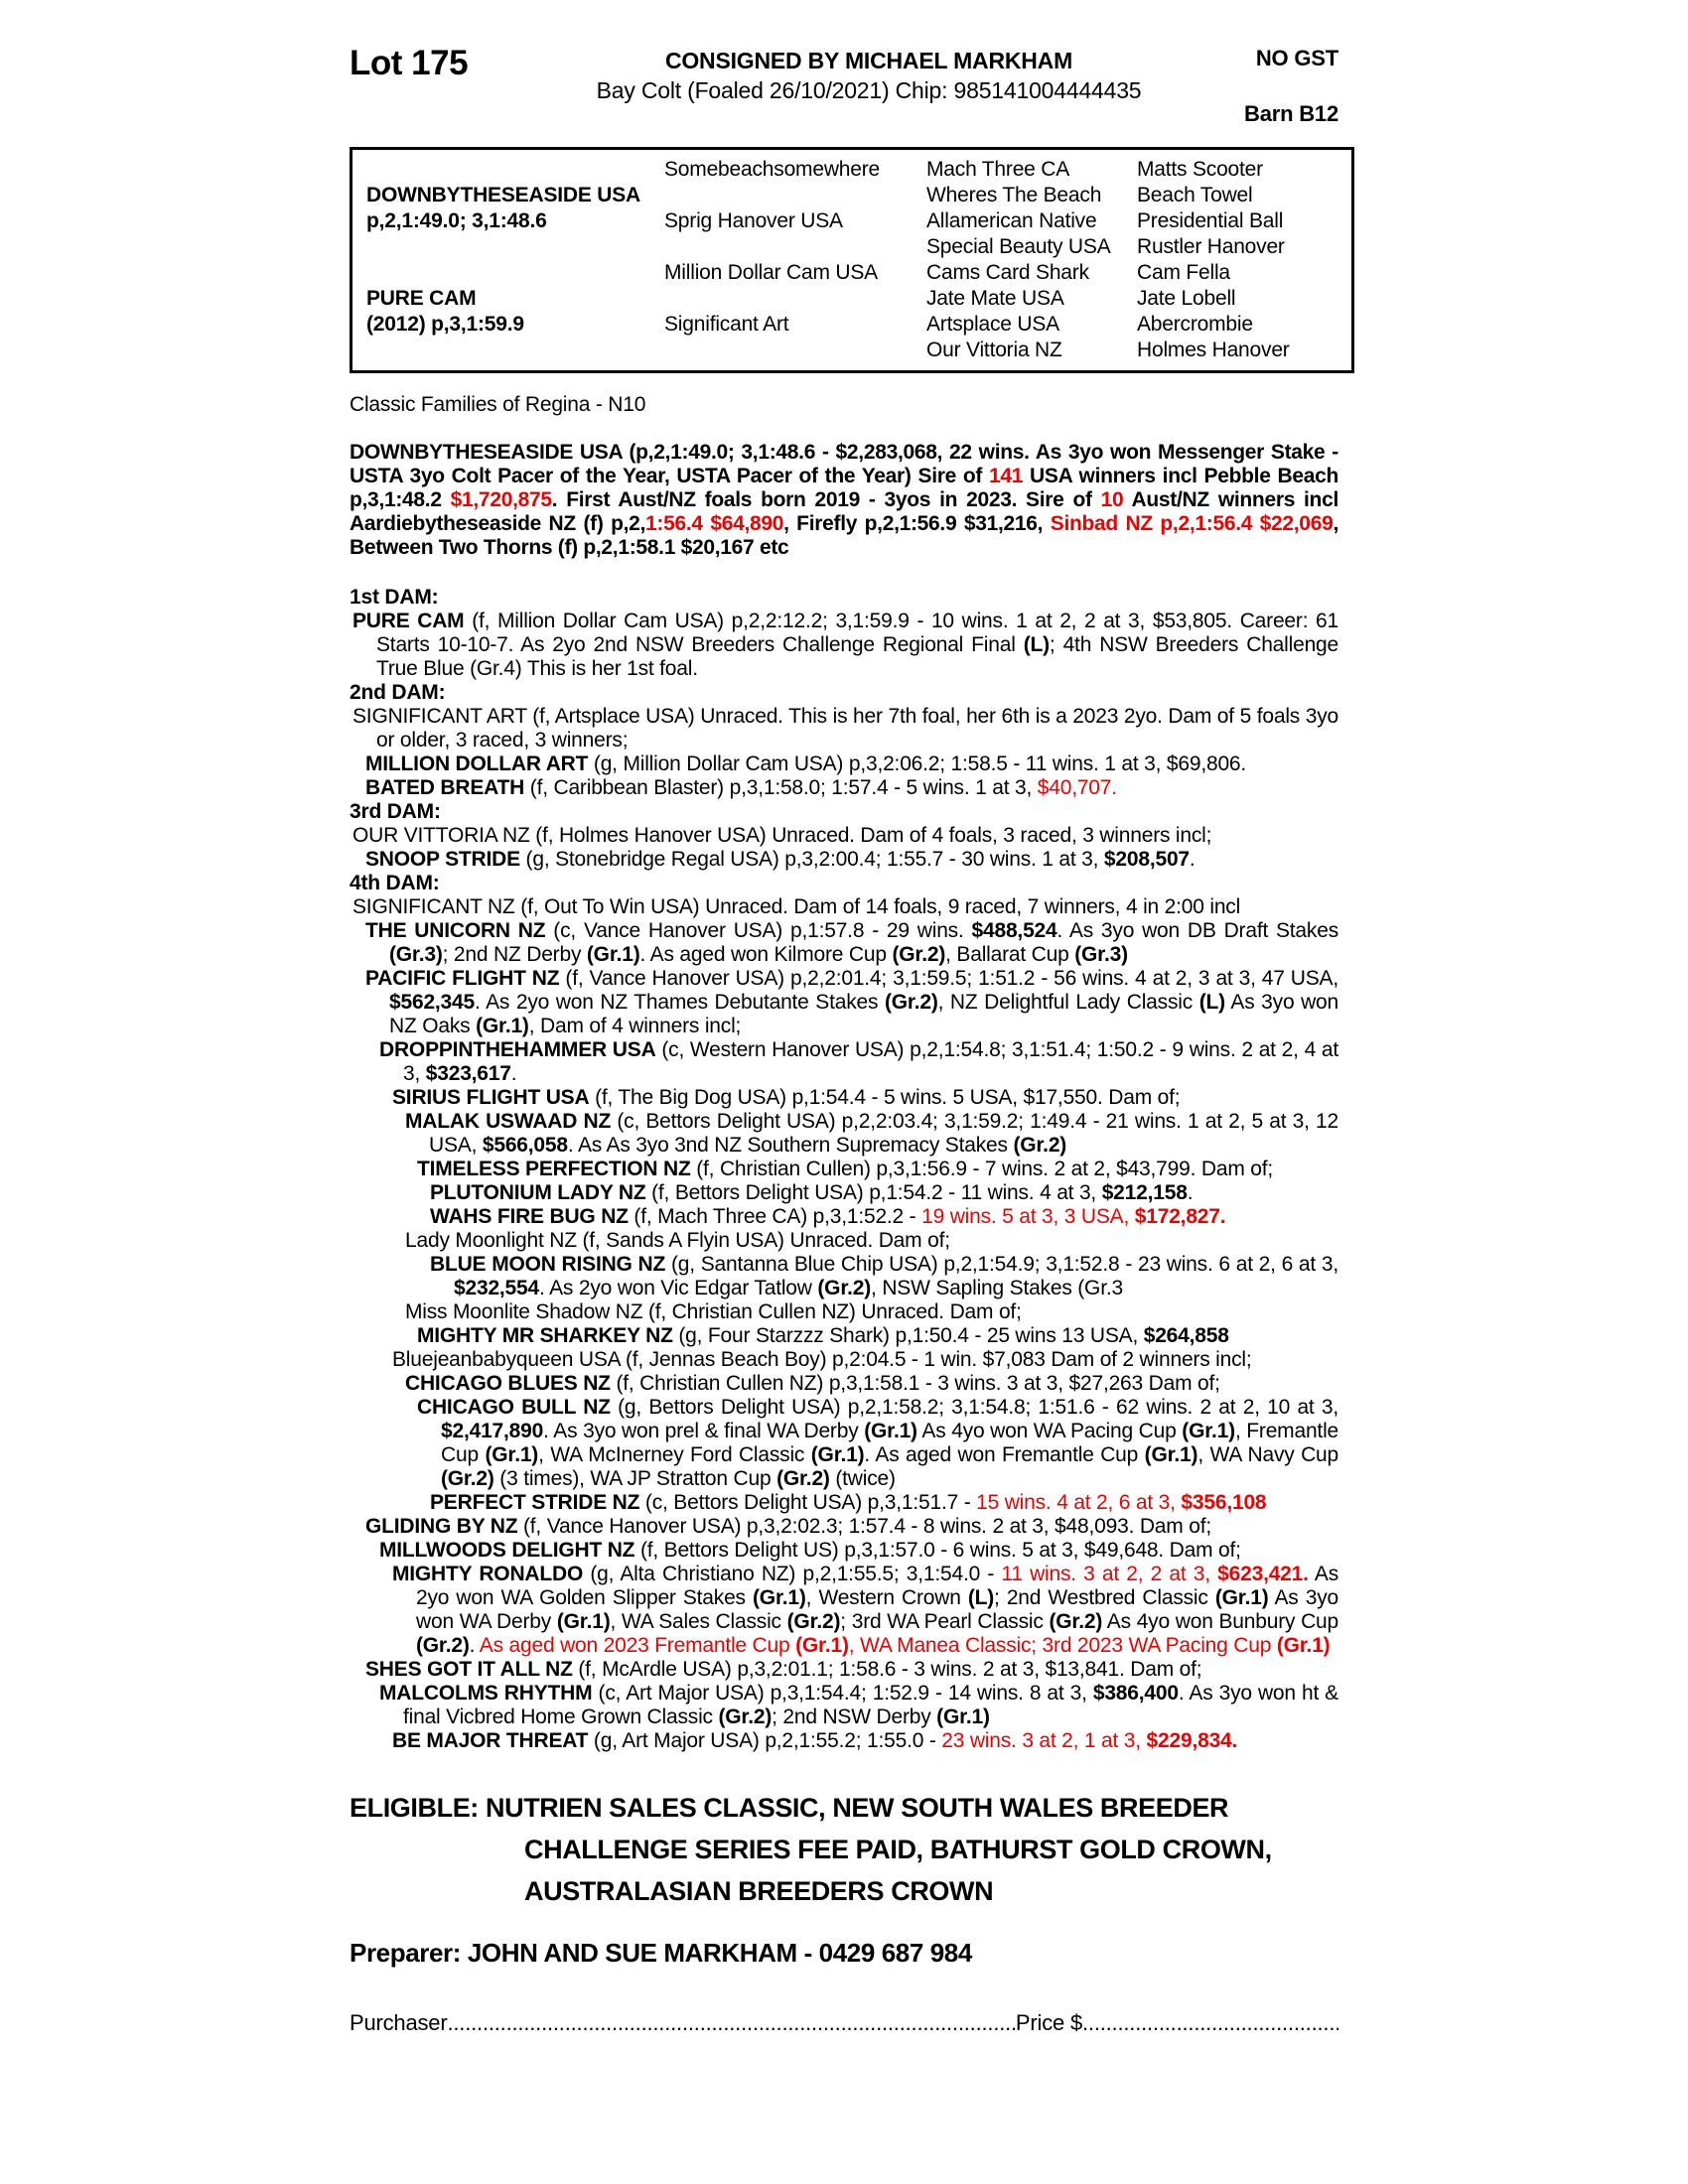  What do you see at coordinates (726, 324) in the screenshot?
I see `pedigree-cell: Significant Art` at bounding box center [726, 324].